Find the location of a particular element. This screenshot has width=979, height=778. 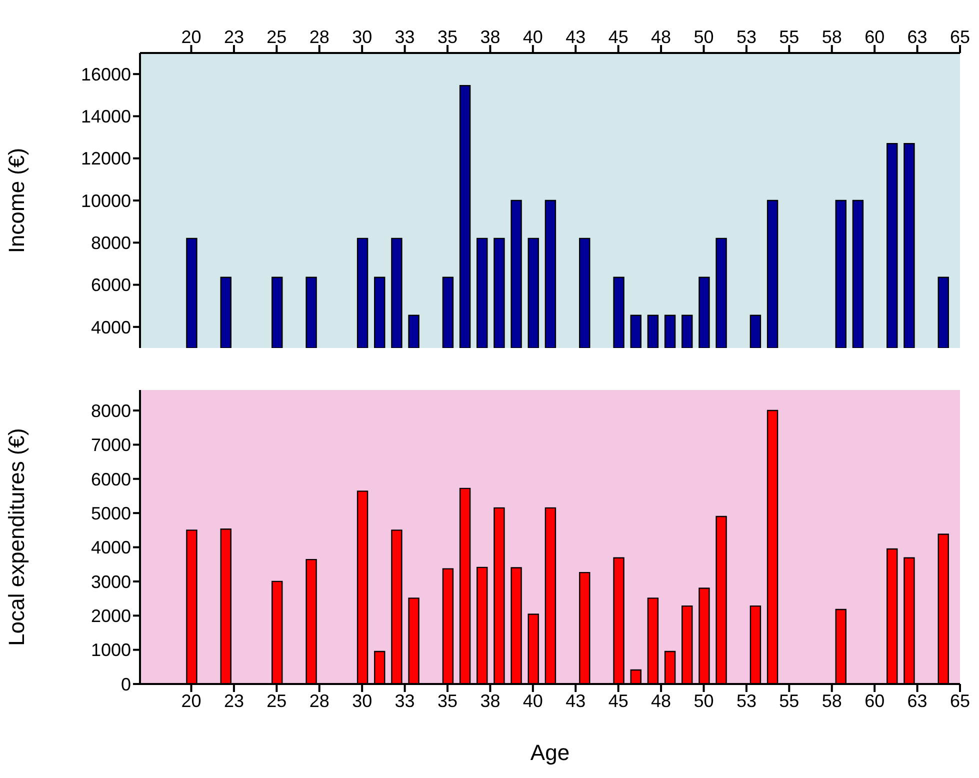

y-tick-label: 12000 is located at coordinates (105, 158).